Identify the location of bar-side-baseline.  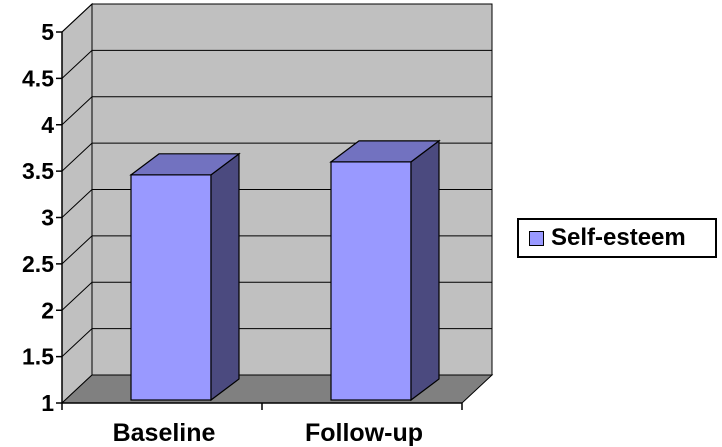
(225, 277).